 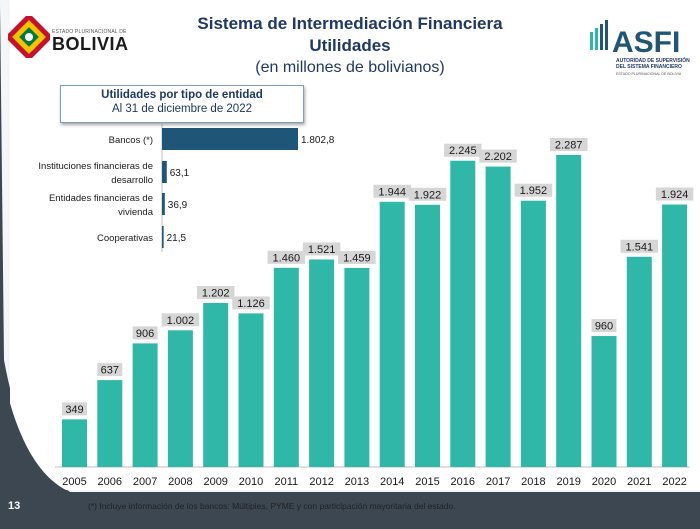 I want to click on x-tick-label: 2007, so click(x=145, y=482).